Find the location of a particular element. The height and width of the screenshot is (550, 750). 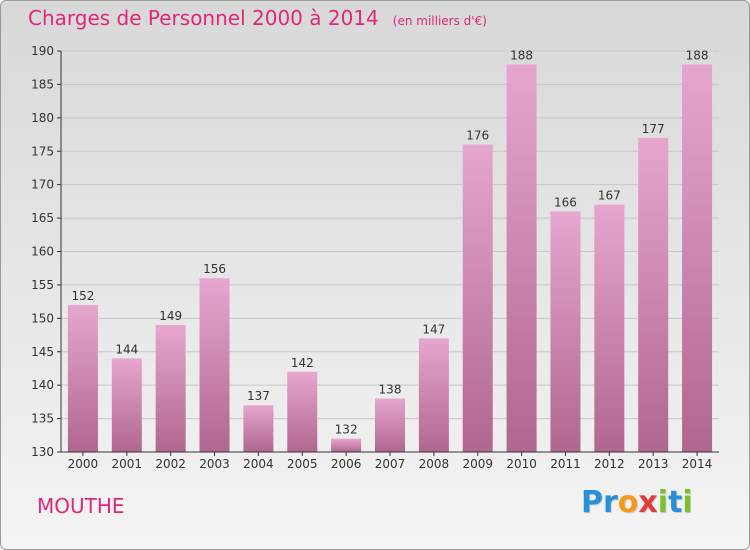

x-tick-label: 2007 is located at coordinates (390, 464).